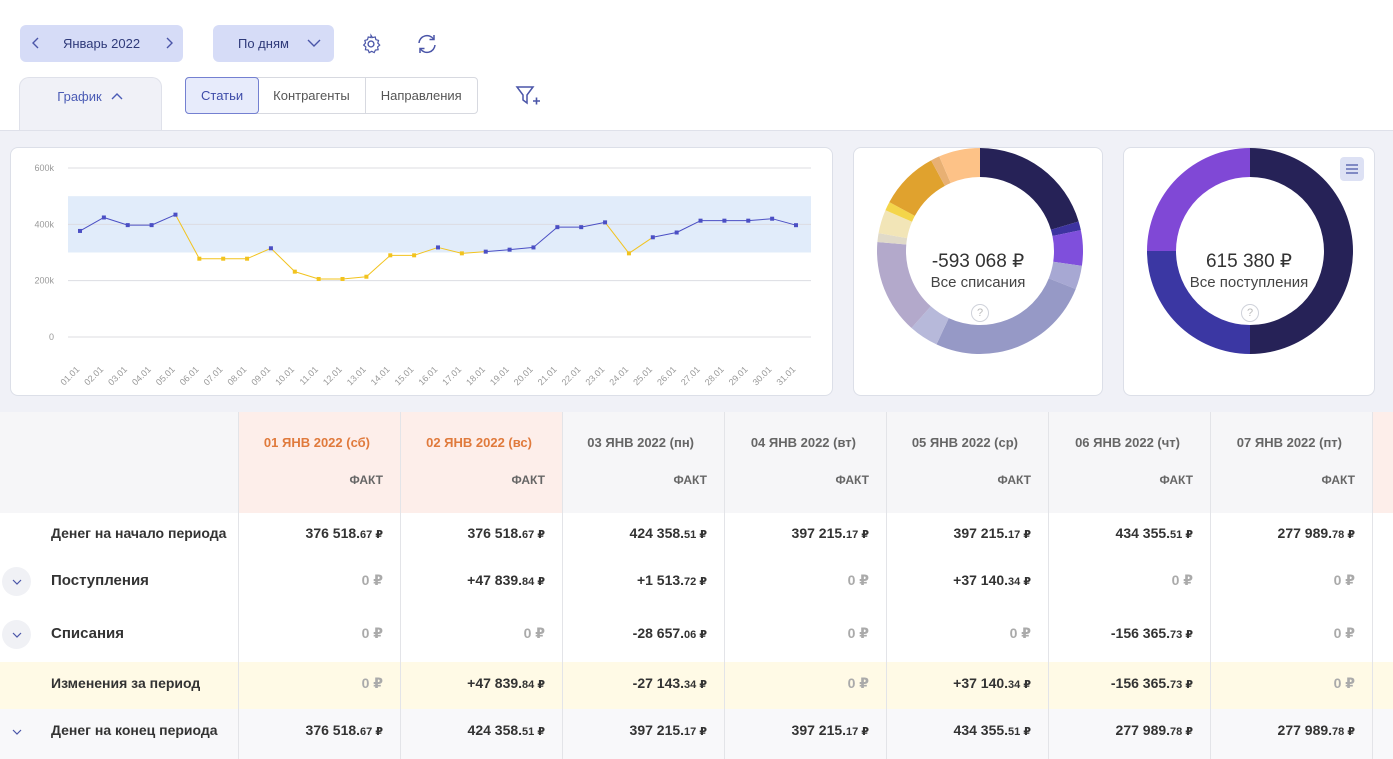 This screenshot has height=759, width=1393. I want to click on table-cell: -28 657.06 ₽, so click(643, 633).